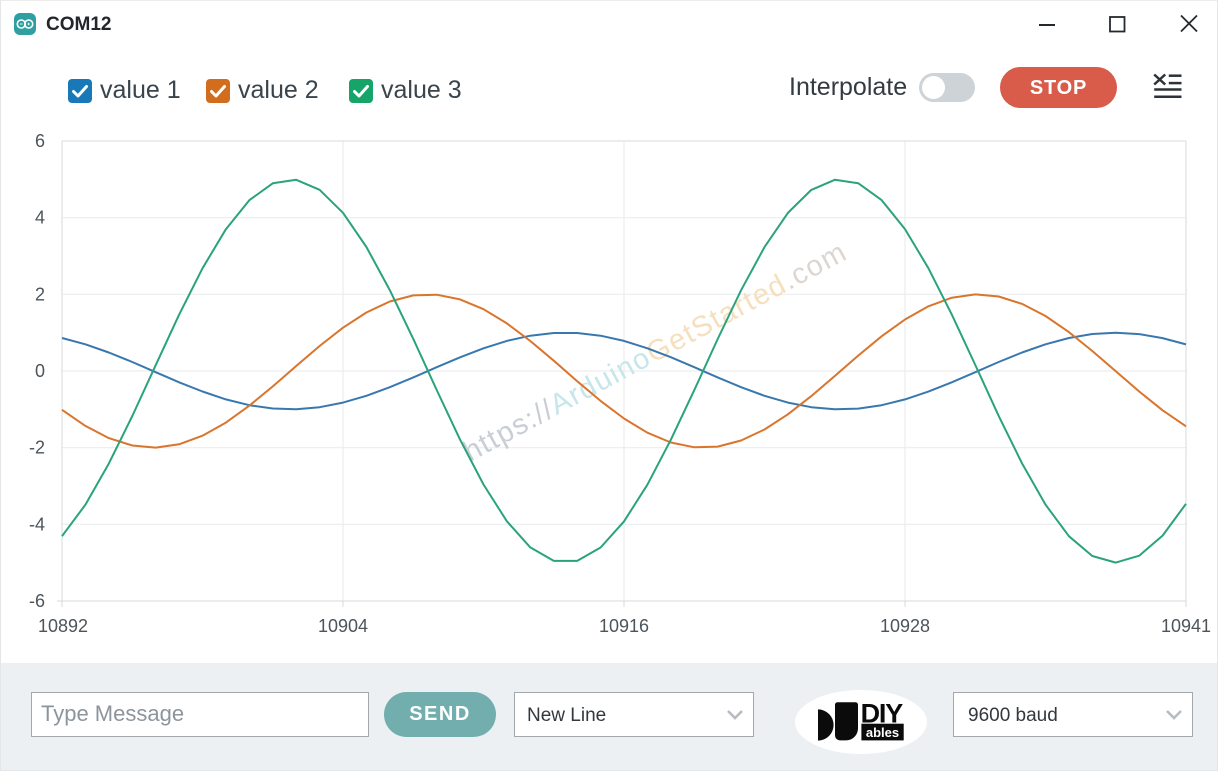  Describe the element at coordinates (343, 626) in the screenshot. I see `svg-text: 10904` at that location.